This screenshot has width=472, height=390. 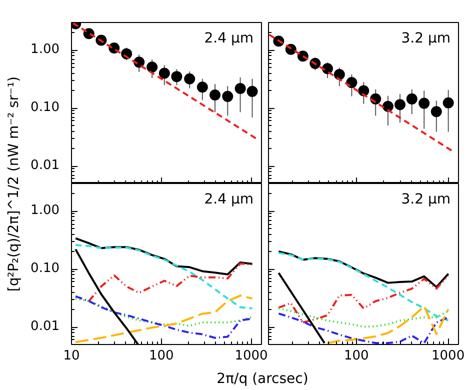 What do you see at coordinates (262, 379) in the screenshot?
I see `x-axis-title: 2π/q (arcsec)` at bounding box center [262, 379].